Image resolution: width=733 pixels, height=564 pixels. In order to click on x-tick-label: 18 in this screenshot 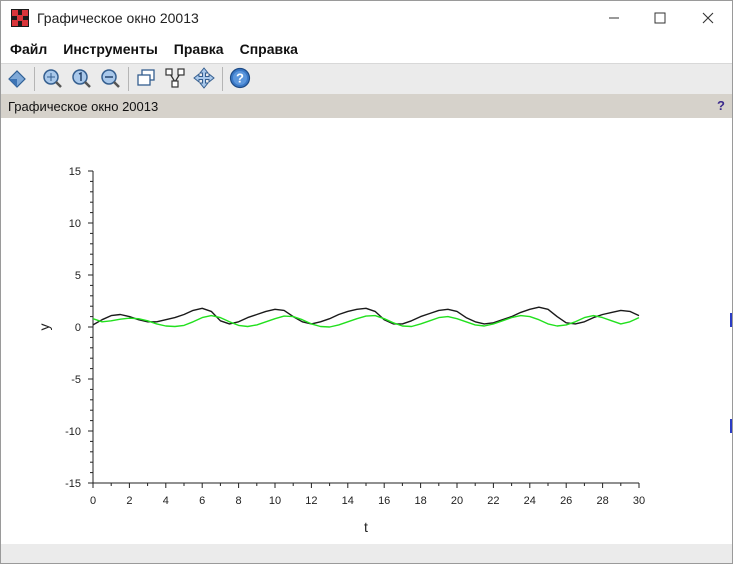, I will do `click(420, 501)`.